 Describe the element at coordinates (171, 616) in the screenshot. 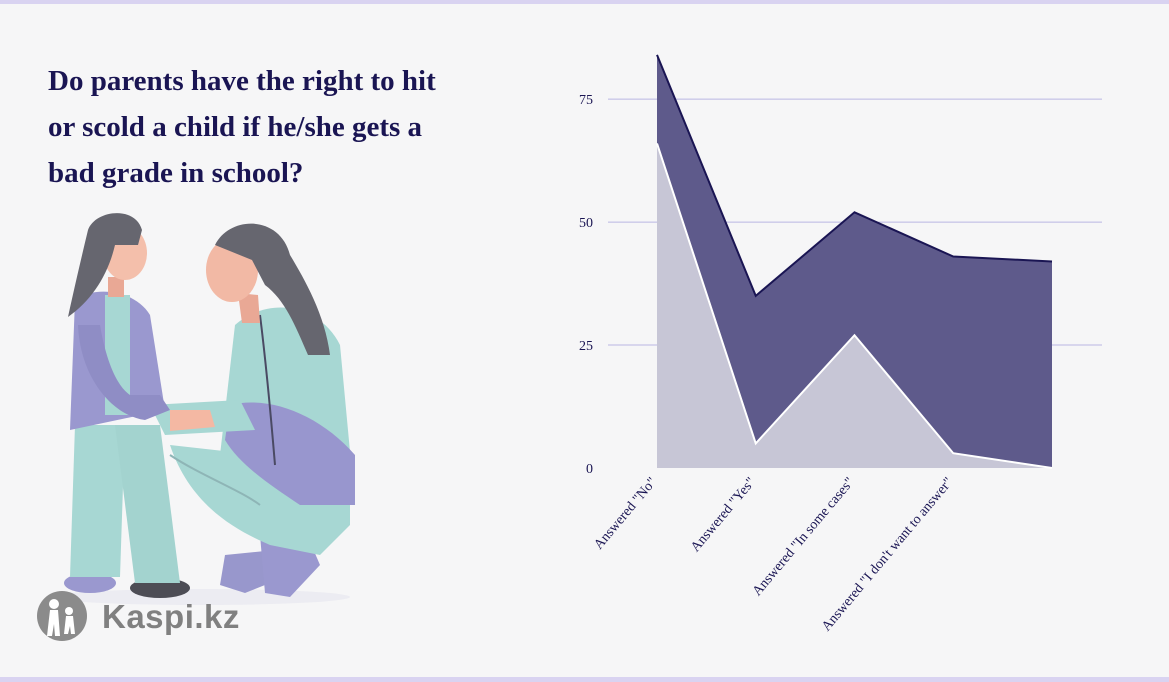

I see `brand-name: Kaspi.kz` at that location.